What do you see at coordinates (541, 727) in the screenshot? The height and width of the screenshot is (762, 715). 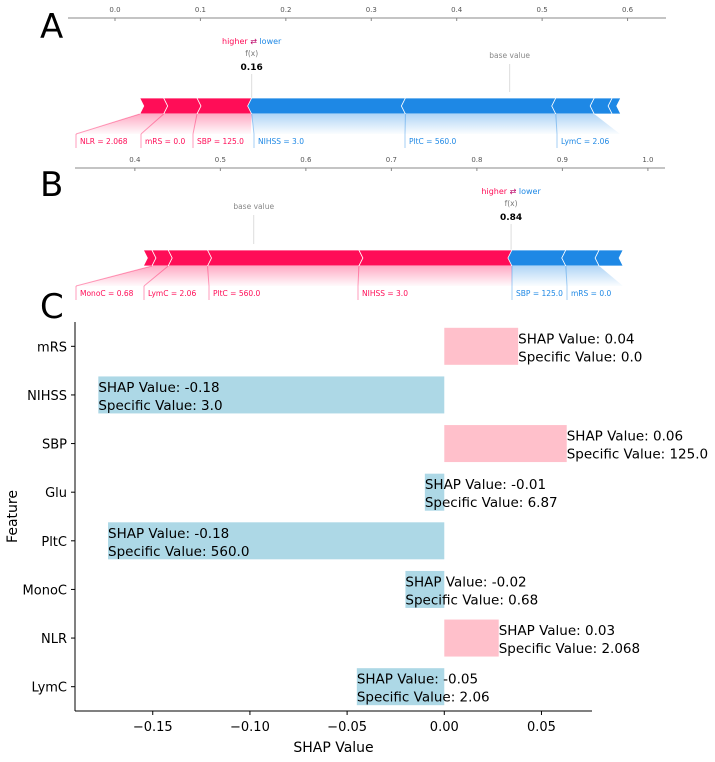 I see `x-tick-label: 0.05` at bounding box center [541, 727].